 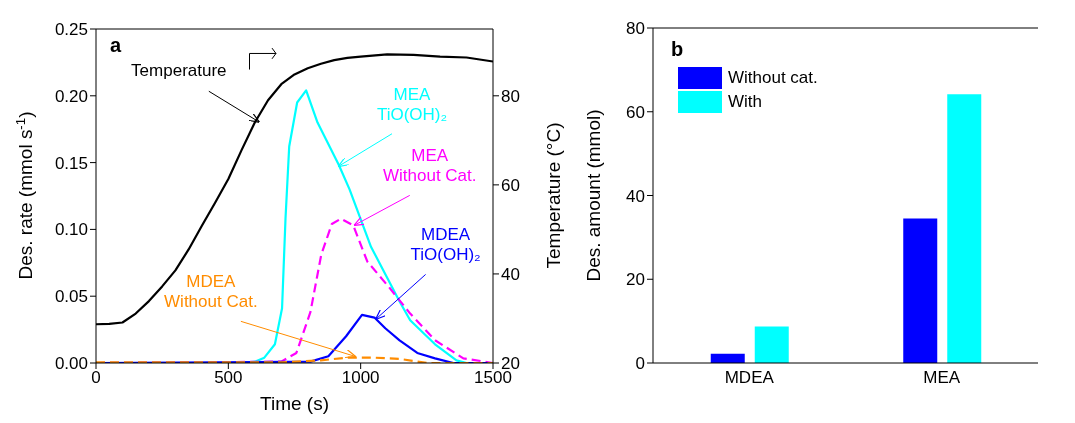 What do you see at coordinates (71, 297) in the screenshot?
I see `y-tick-label: 0.05` at bounding box center [71, 297].